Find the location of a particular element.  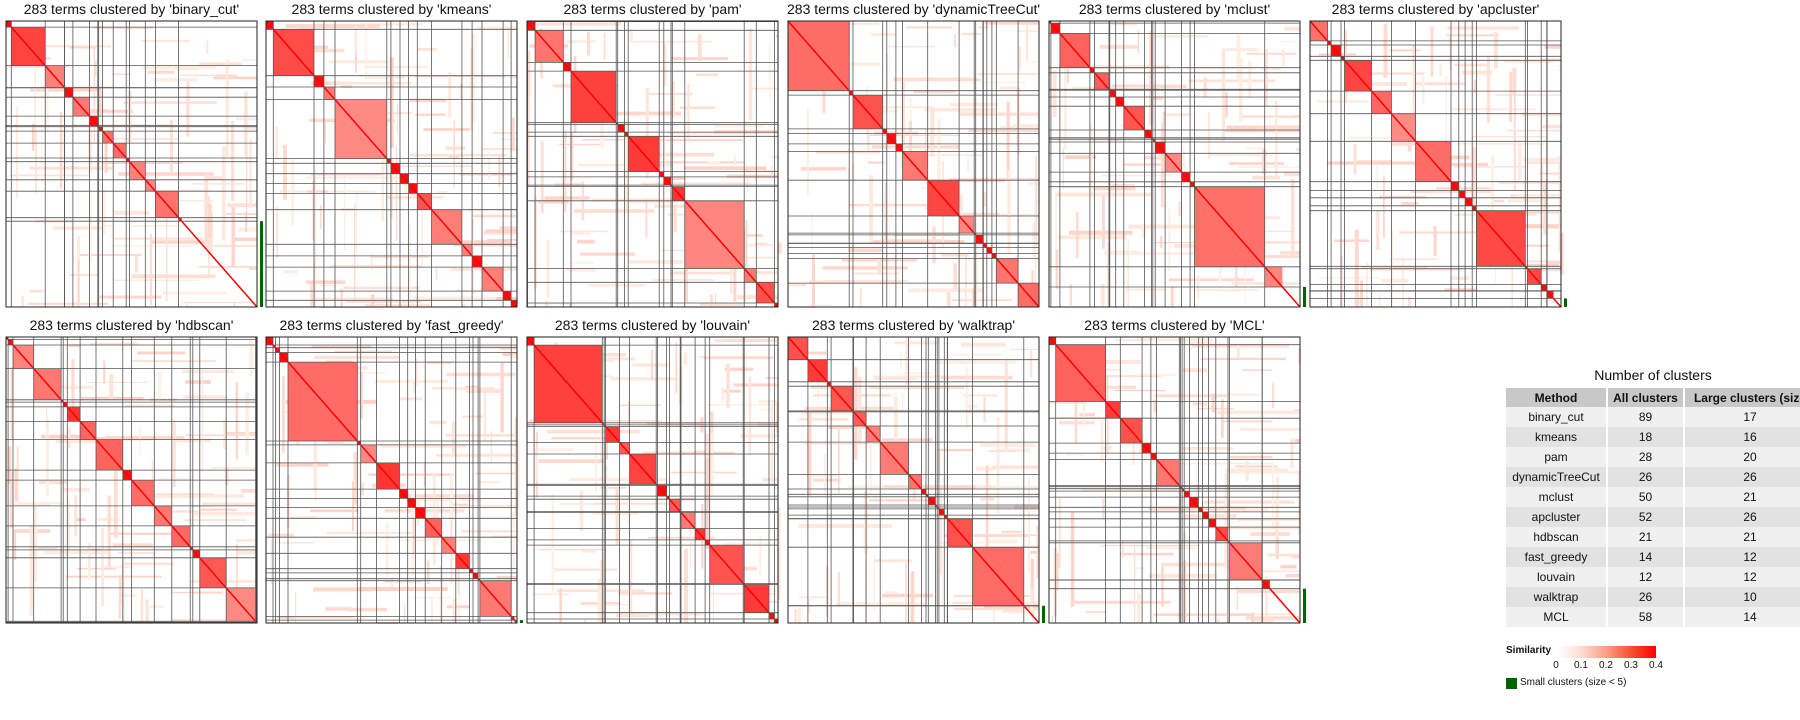

count-cell: 12 is located at coordinates (1742, 577).